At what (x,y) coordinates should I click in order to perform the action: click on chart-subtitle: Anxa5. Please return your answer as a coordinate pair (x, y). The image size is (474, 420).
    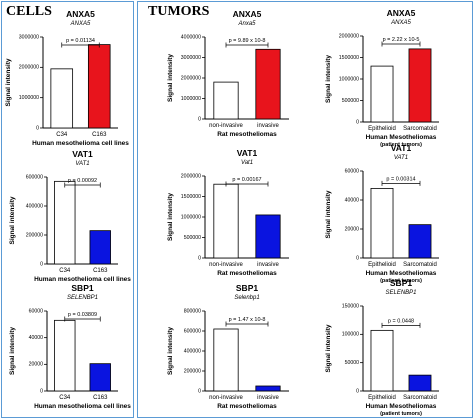
    Looking at the image, I should click on (246, 24).